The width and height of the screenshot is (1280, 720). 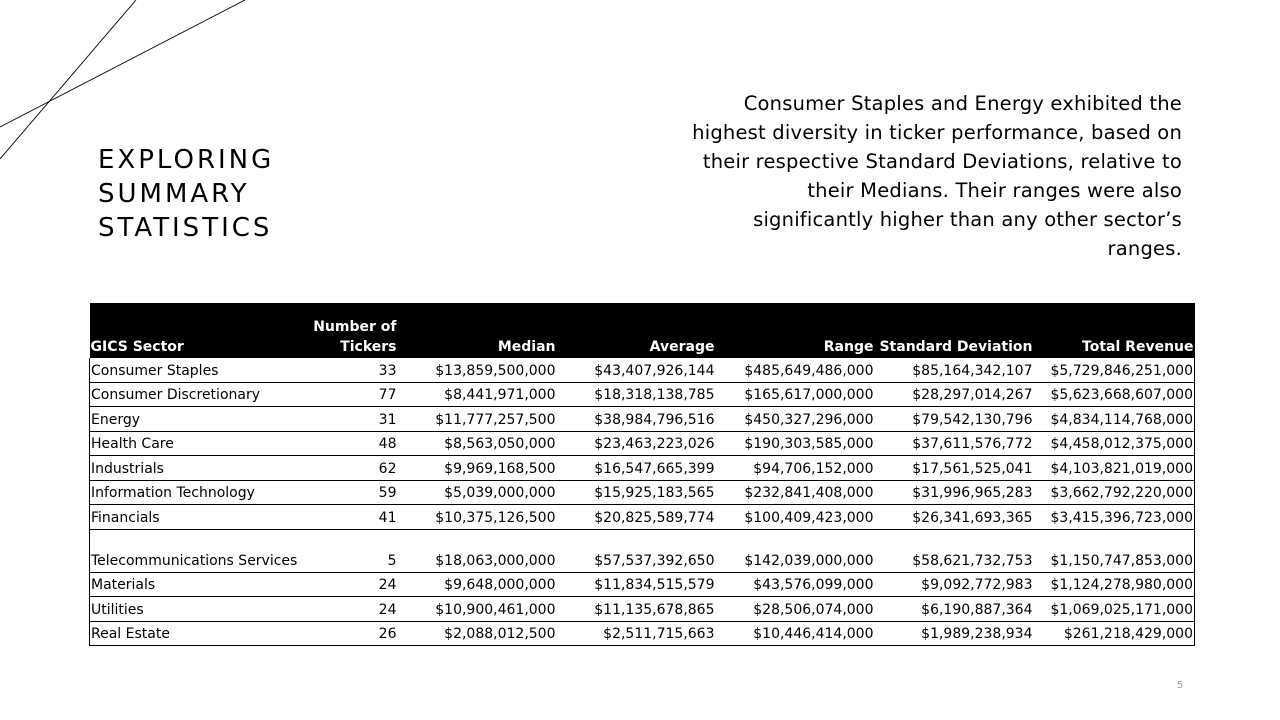 I want to click on table-cell: 62, so click(x=354, y=468).